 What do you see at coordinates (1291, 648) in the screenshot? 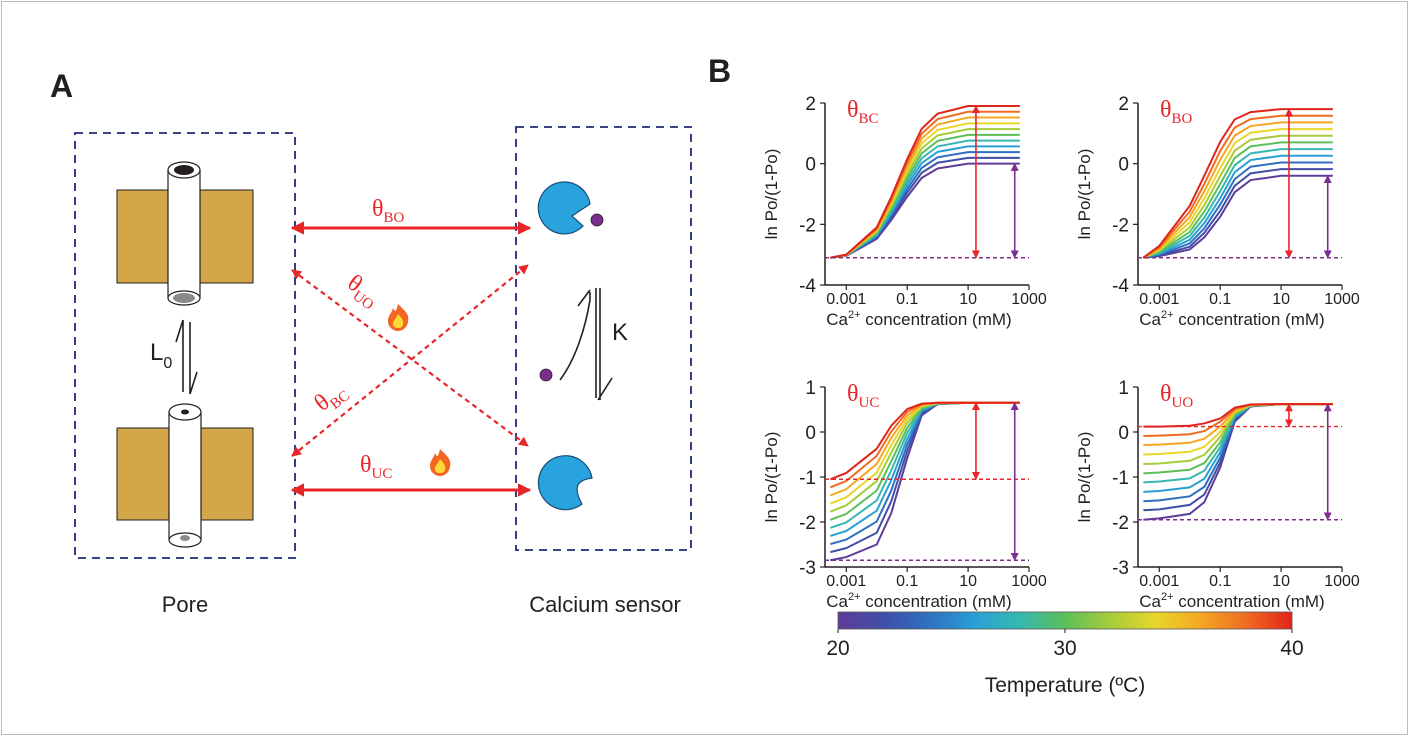
I see `colorbar-tick-label: 40` at bounding box center [1291, 648].